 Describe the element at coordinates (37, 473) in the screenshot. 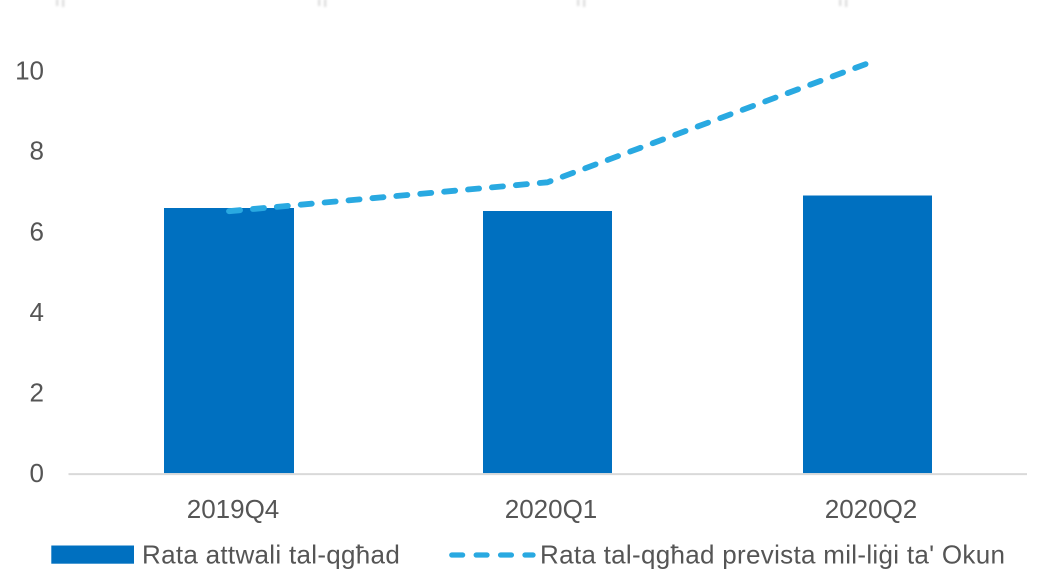

I see `svg-text: 0` at that location.